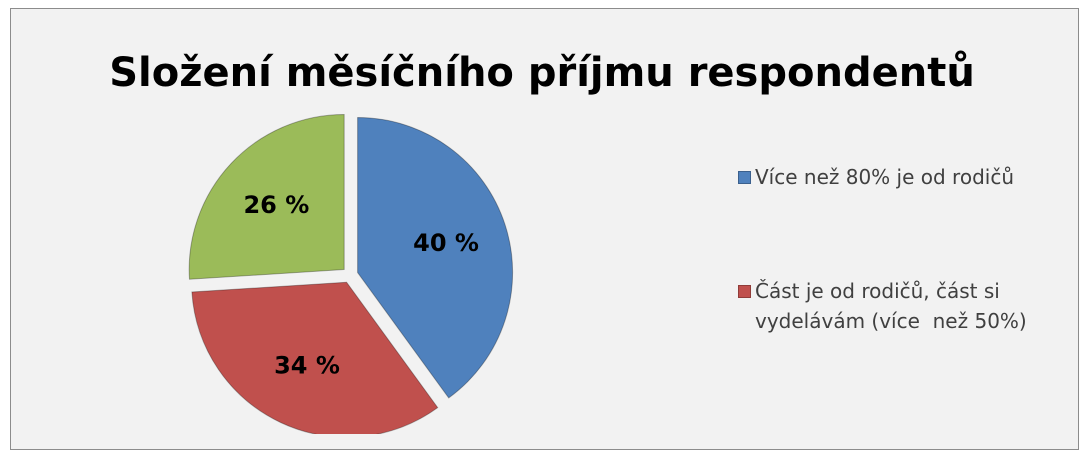 Image resolution: width=1083 pixels, height=450 pixels. I want to click on data-label: 26 %, so click(276, 205).